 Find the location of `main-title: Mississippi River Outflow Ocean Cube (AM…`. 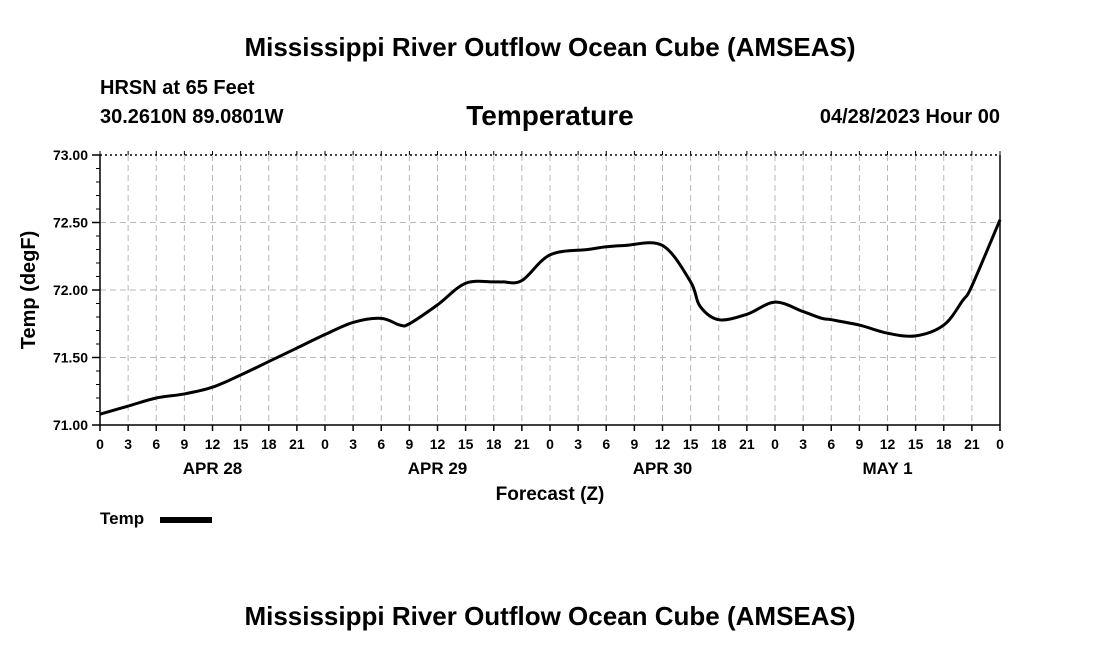

main-title: Mississippi River Outflow Ocean Cube (AM… is located at coordinates (550, 47).